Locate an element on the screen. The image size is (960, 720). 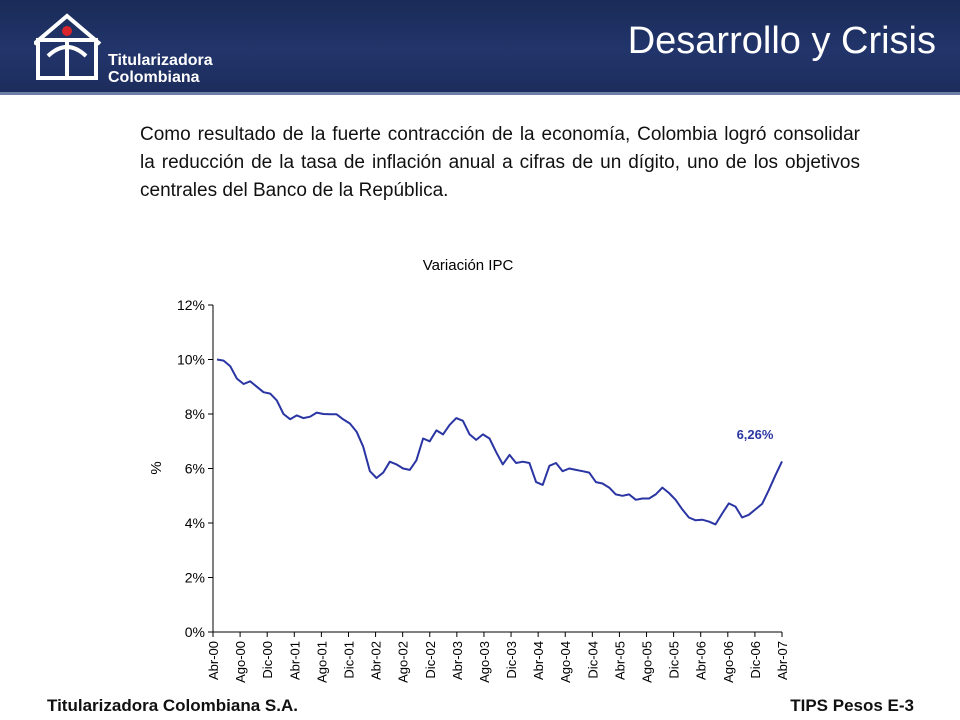
y-tick-label: 10% is located at coordinates (191, 360).